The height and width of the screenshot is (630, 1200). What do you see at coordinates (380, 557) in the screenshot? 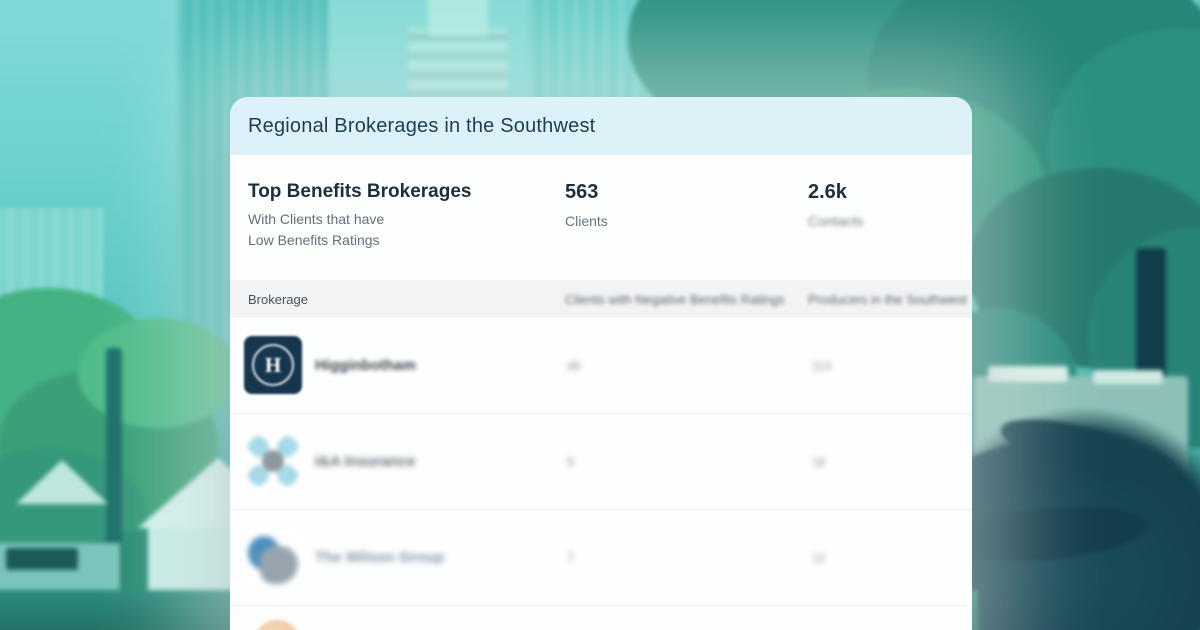
I see `brokerage-name: The Wilson Group` at bounding box center [380, 557].